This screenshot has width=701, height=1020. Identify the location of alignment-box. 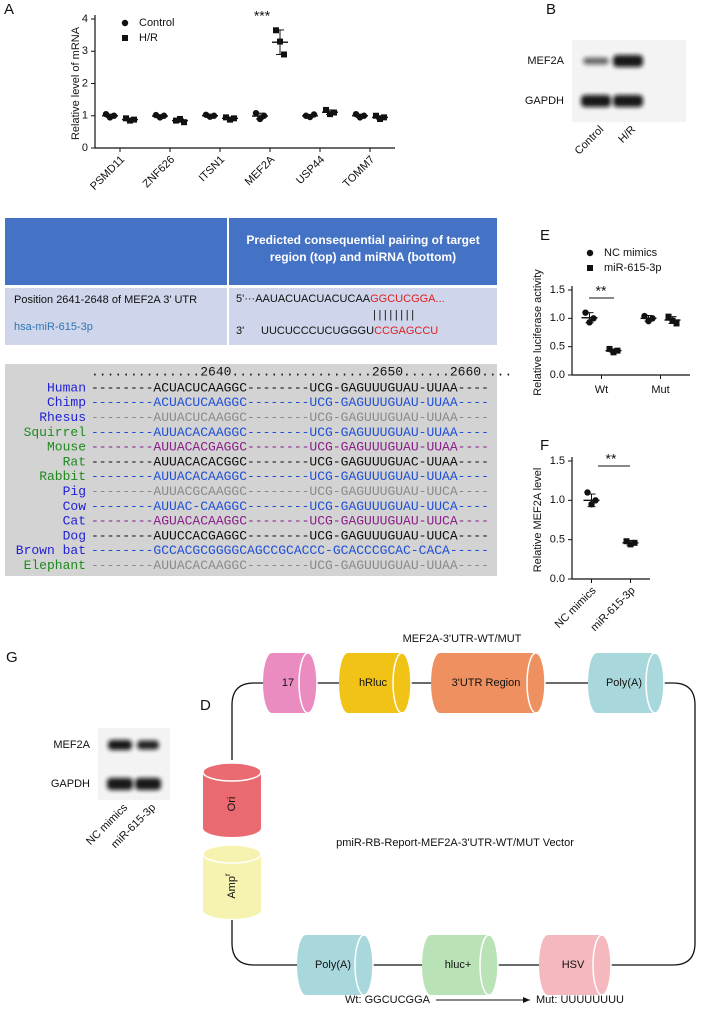
(251, 470).